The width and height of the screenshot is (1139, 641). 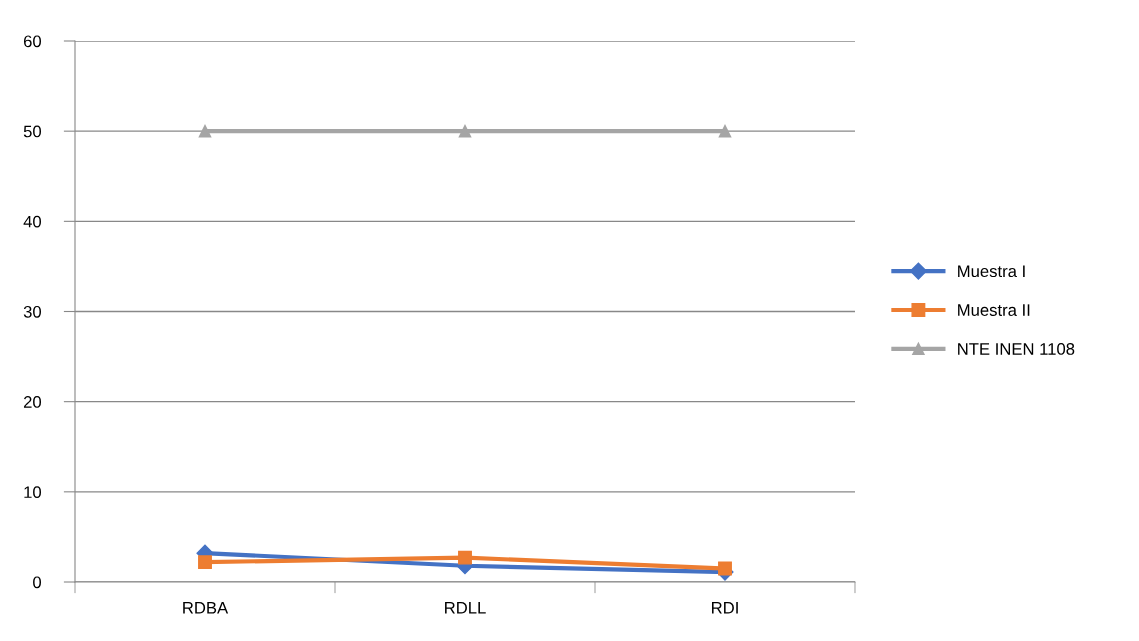 I want to click on y-tick-label: 30, so click(x=32, y=311).